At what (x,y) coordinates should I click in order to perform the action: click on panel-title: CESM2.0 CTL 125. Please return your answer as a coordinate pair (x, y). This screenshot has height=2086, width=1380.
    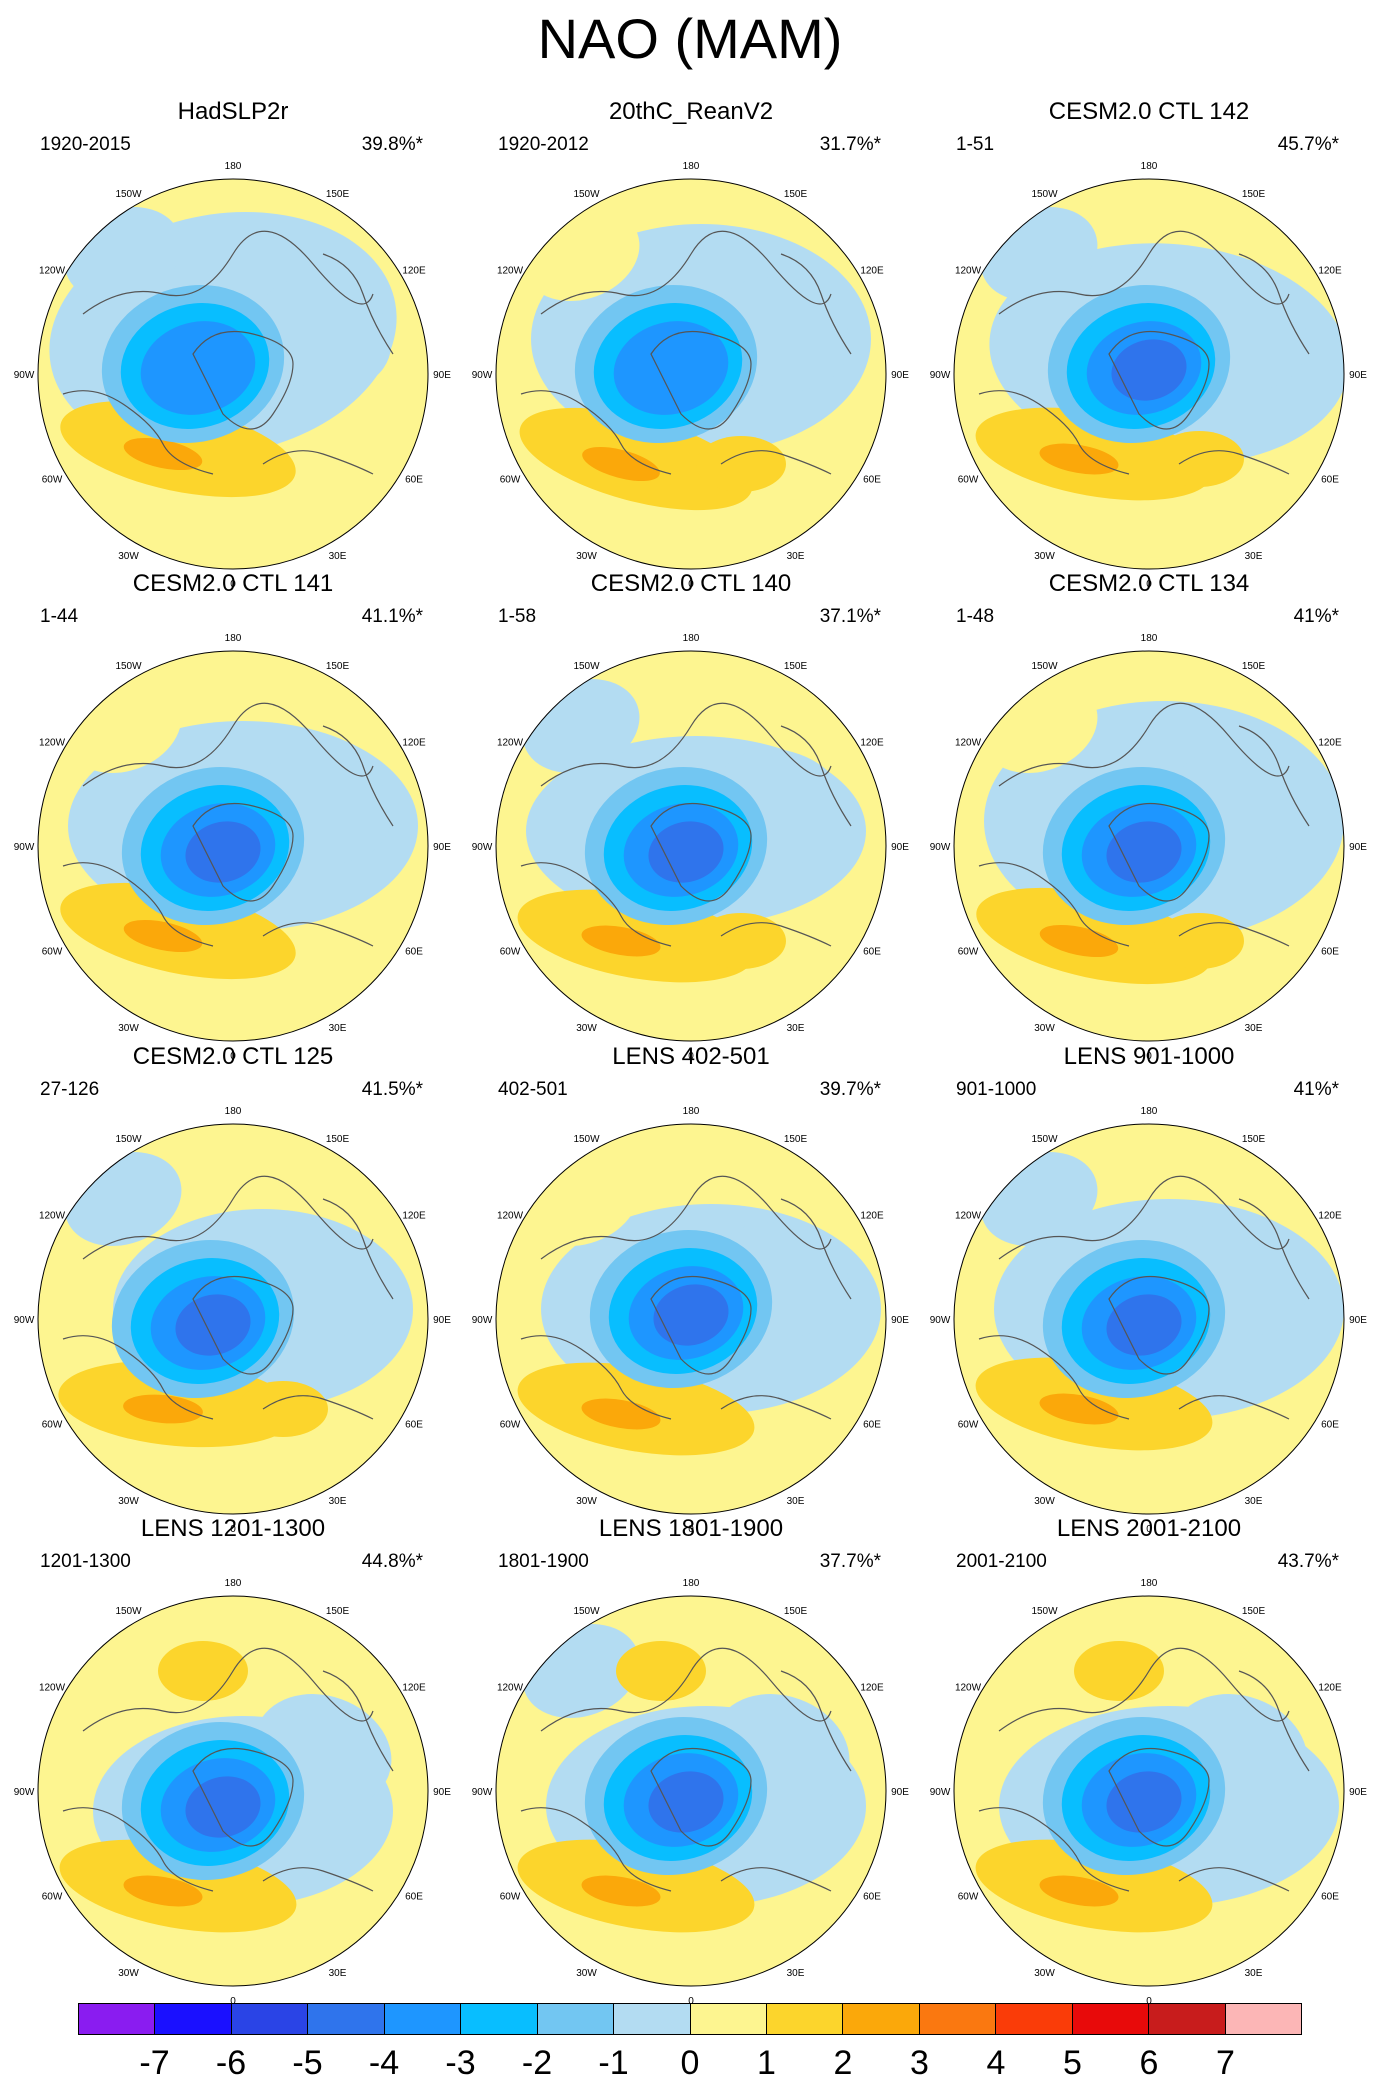
    Looking at the image, I should click on (233, 1056).